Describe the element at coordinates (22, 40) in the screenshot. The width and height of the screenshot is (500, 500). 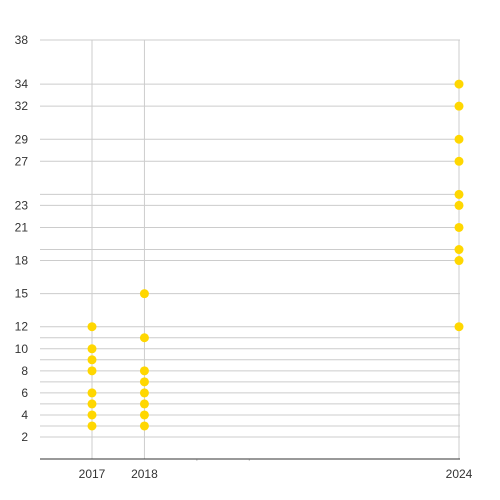
I see `y-tick-label-38: 38` at that location.